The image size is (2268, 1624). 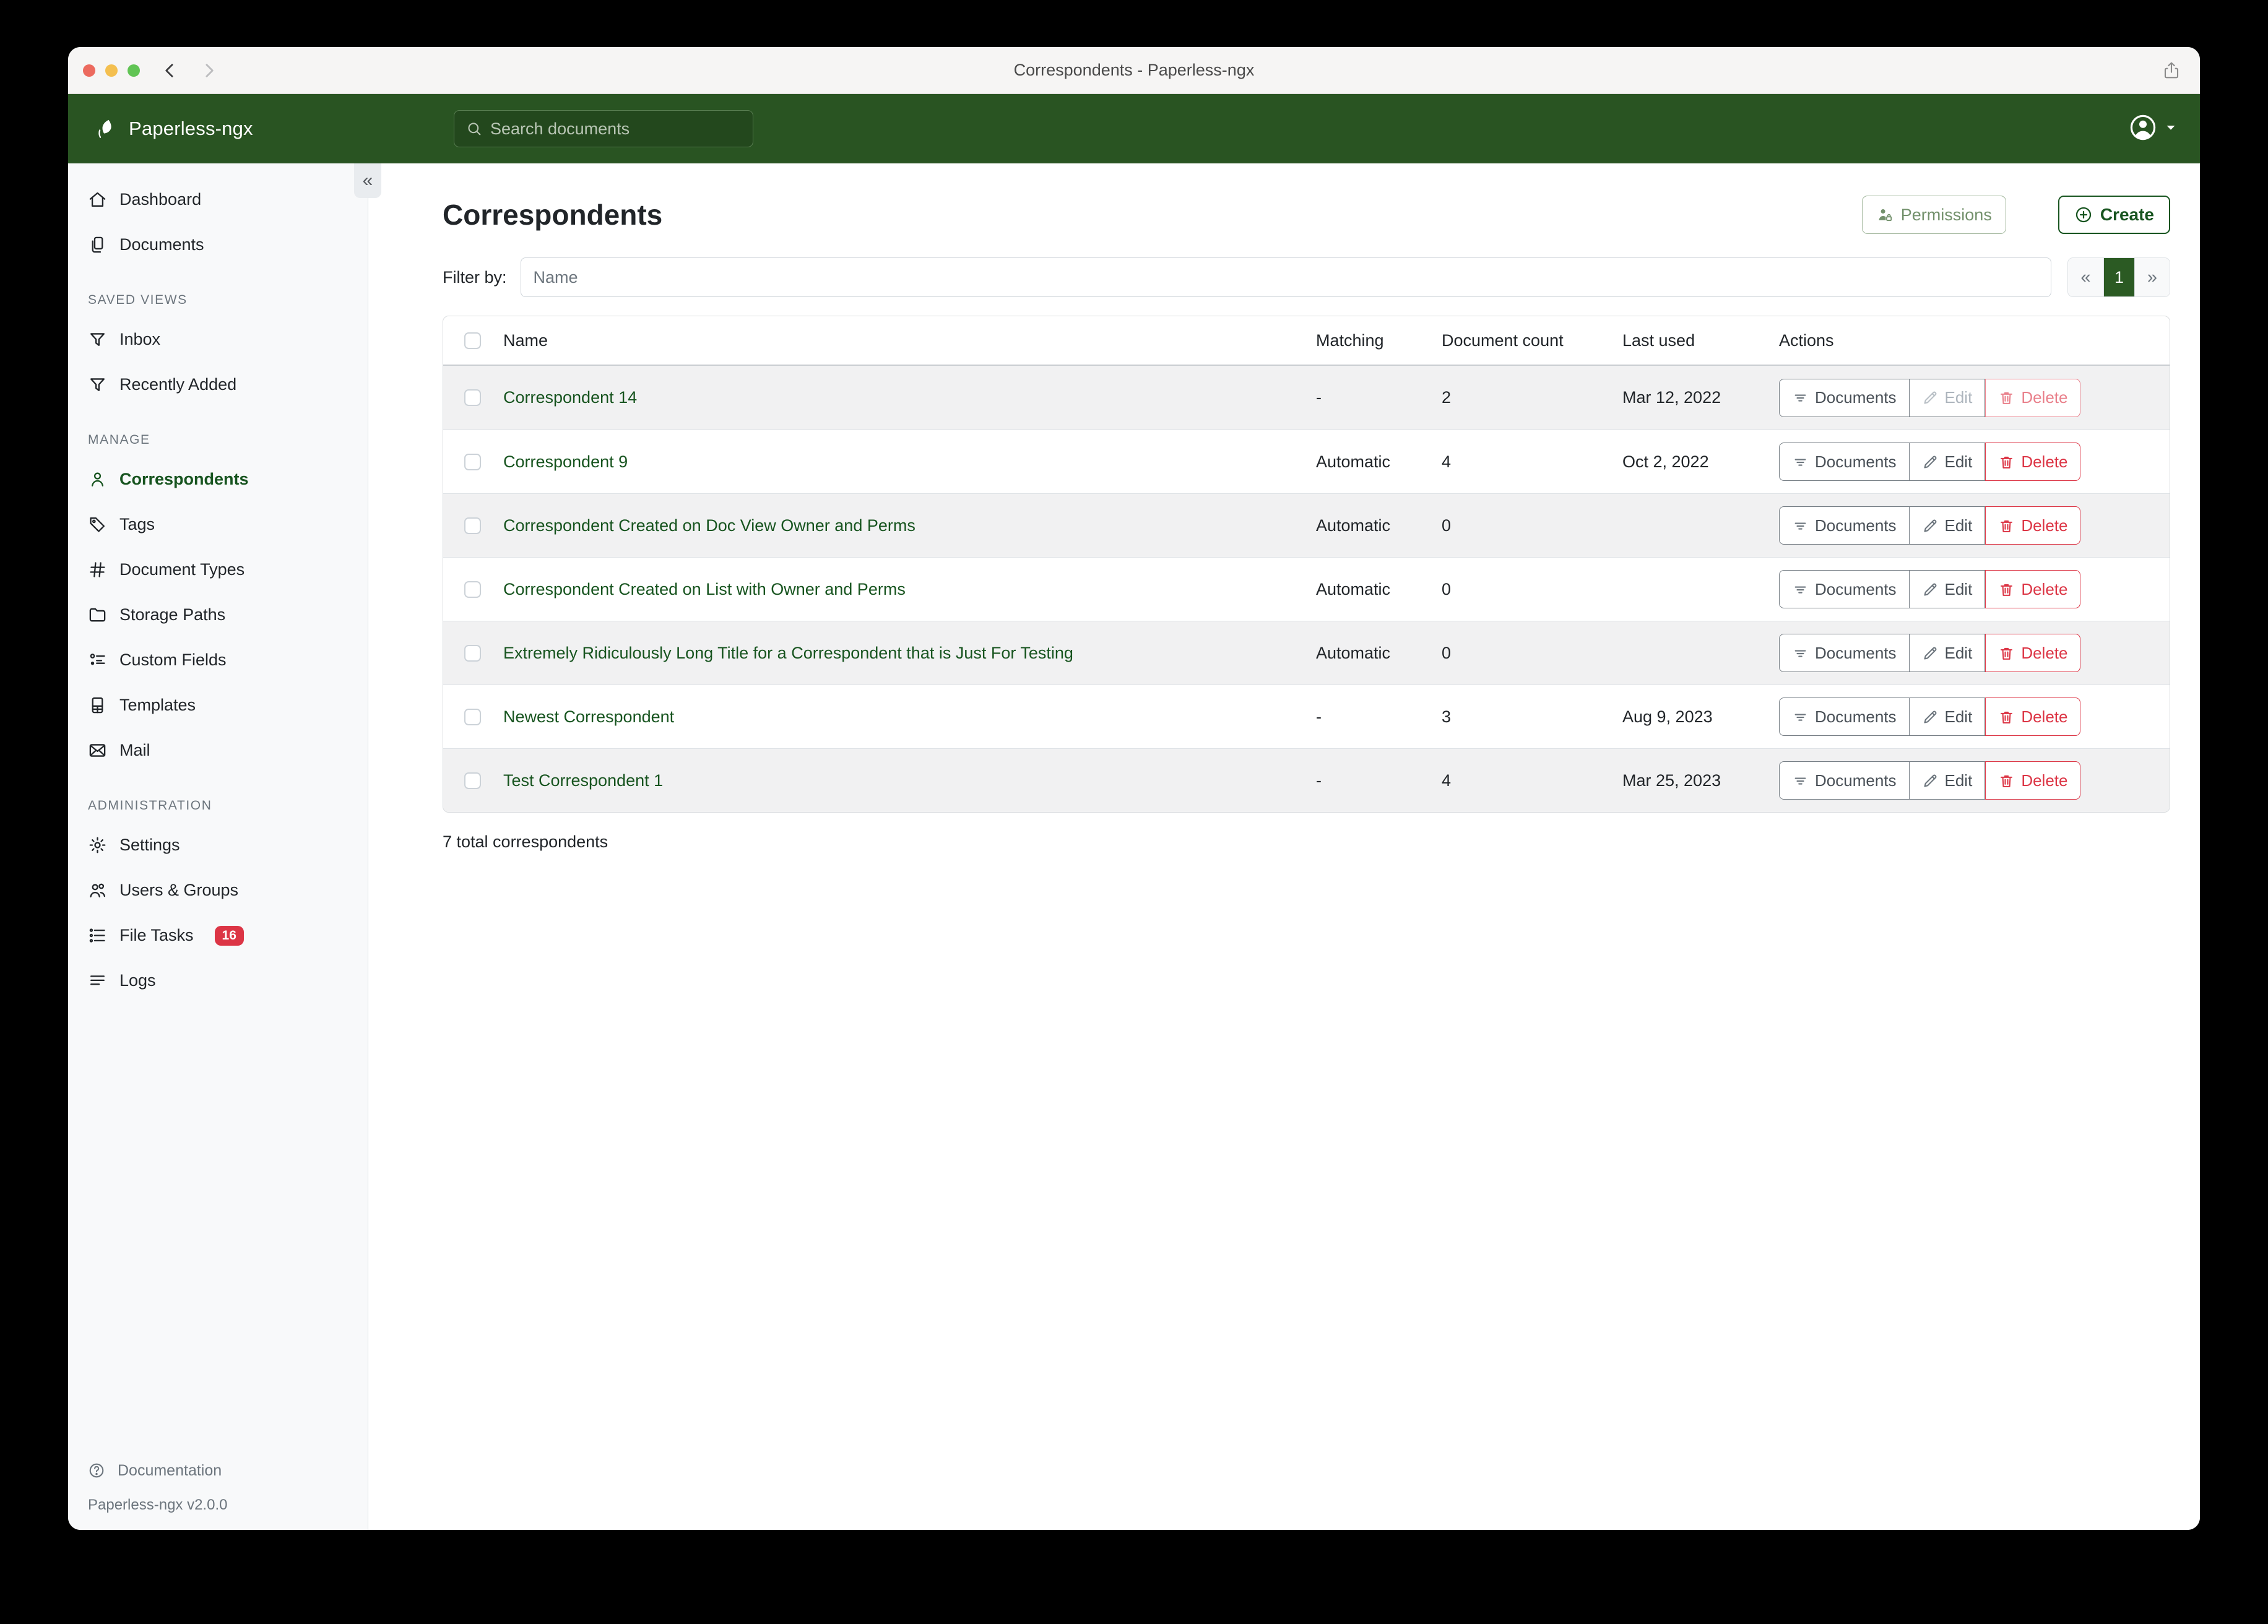 What do you see at coordinates (1671, 780) in the screenshot?
I see `last-used-value: Mar 25, 2023` at bounding box center [1671, 780].